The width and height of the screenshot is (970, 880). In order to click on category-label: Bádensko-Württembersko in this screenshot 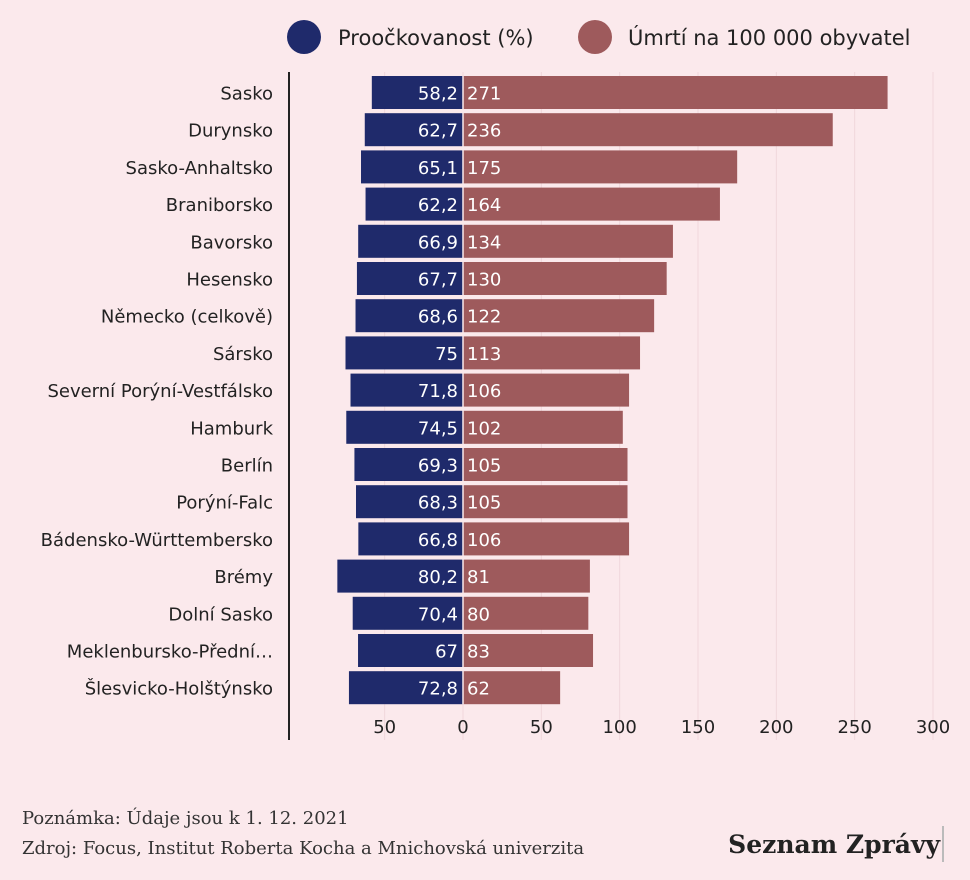, I will do `click(157, 540)`.